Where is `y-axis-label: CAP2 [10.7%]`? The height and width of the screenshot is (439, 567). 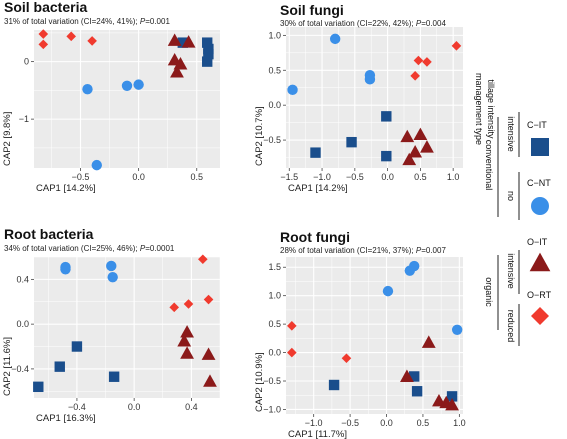 y-axis-label: CAP2 [10.7%] is located at coordinates (259, 136).